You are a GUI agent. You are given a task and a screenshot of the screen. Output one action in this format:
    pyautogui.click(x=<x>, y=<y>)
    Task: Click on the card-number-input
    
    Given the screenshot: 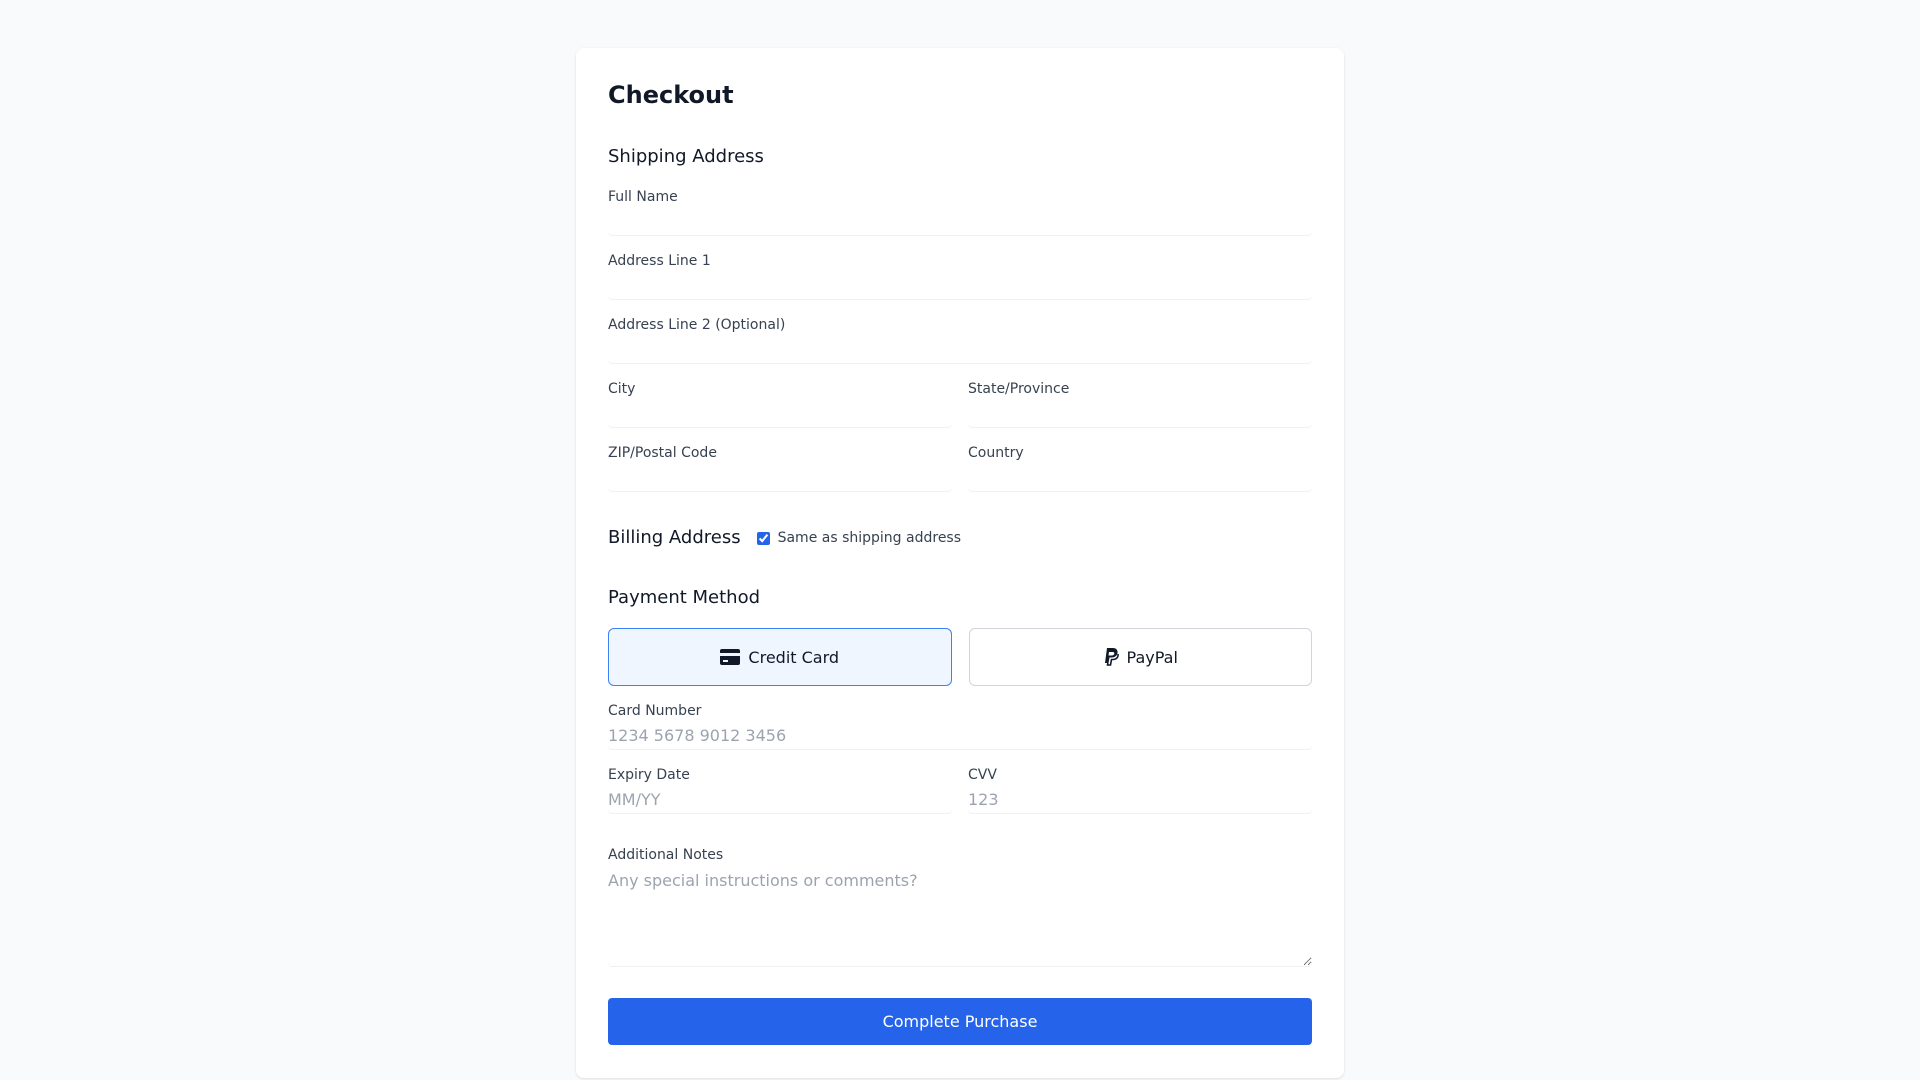 What is the action you would take?
    pyautogui.click(x=960, y=735)
    